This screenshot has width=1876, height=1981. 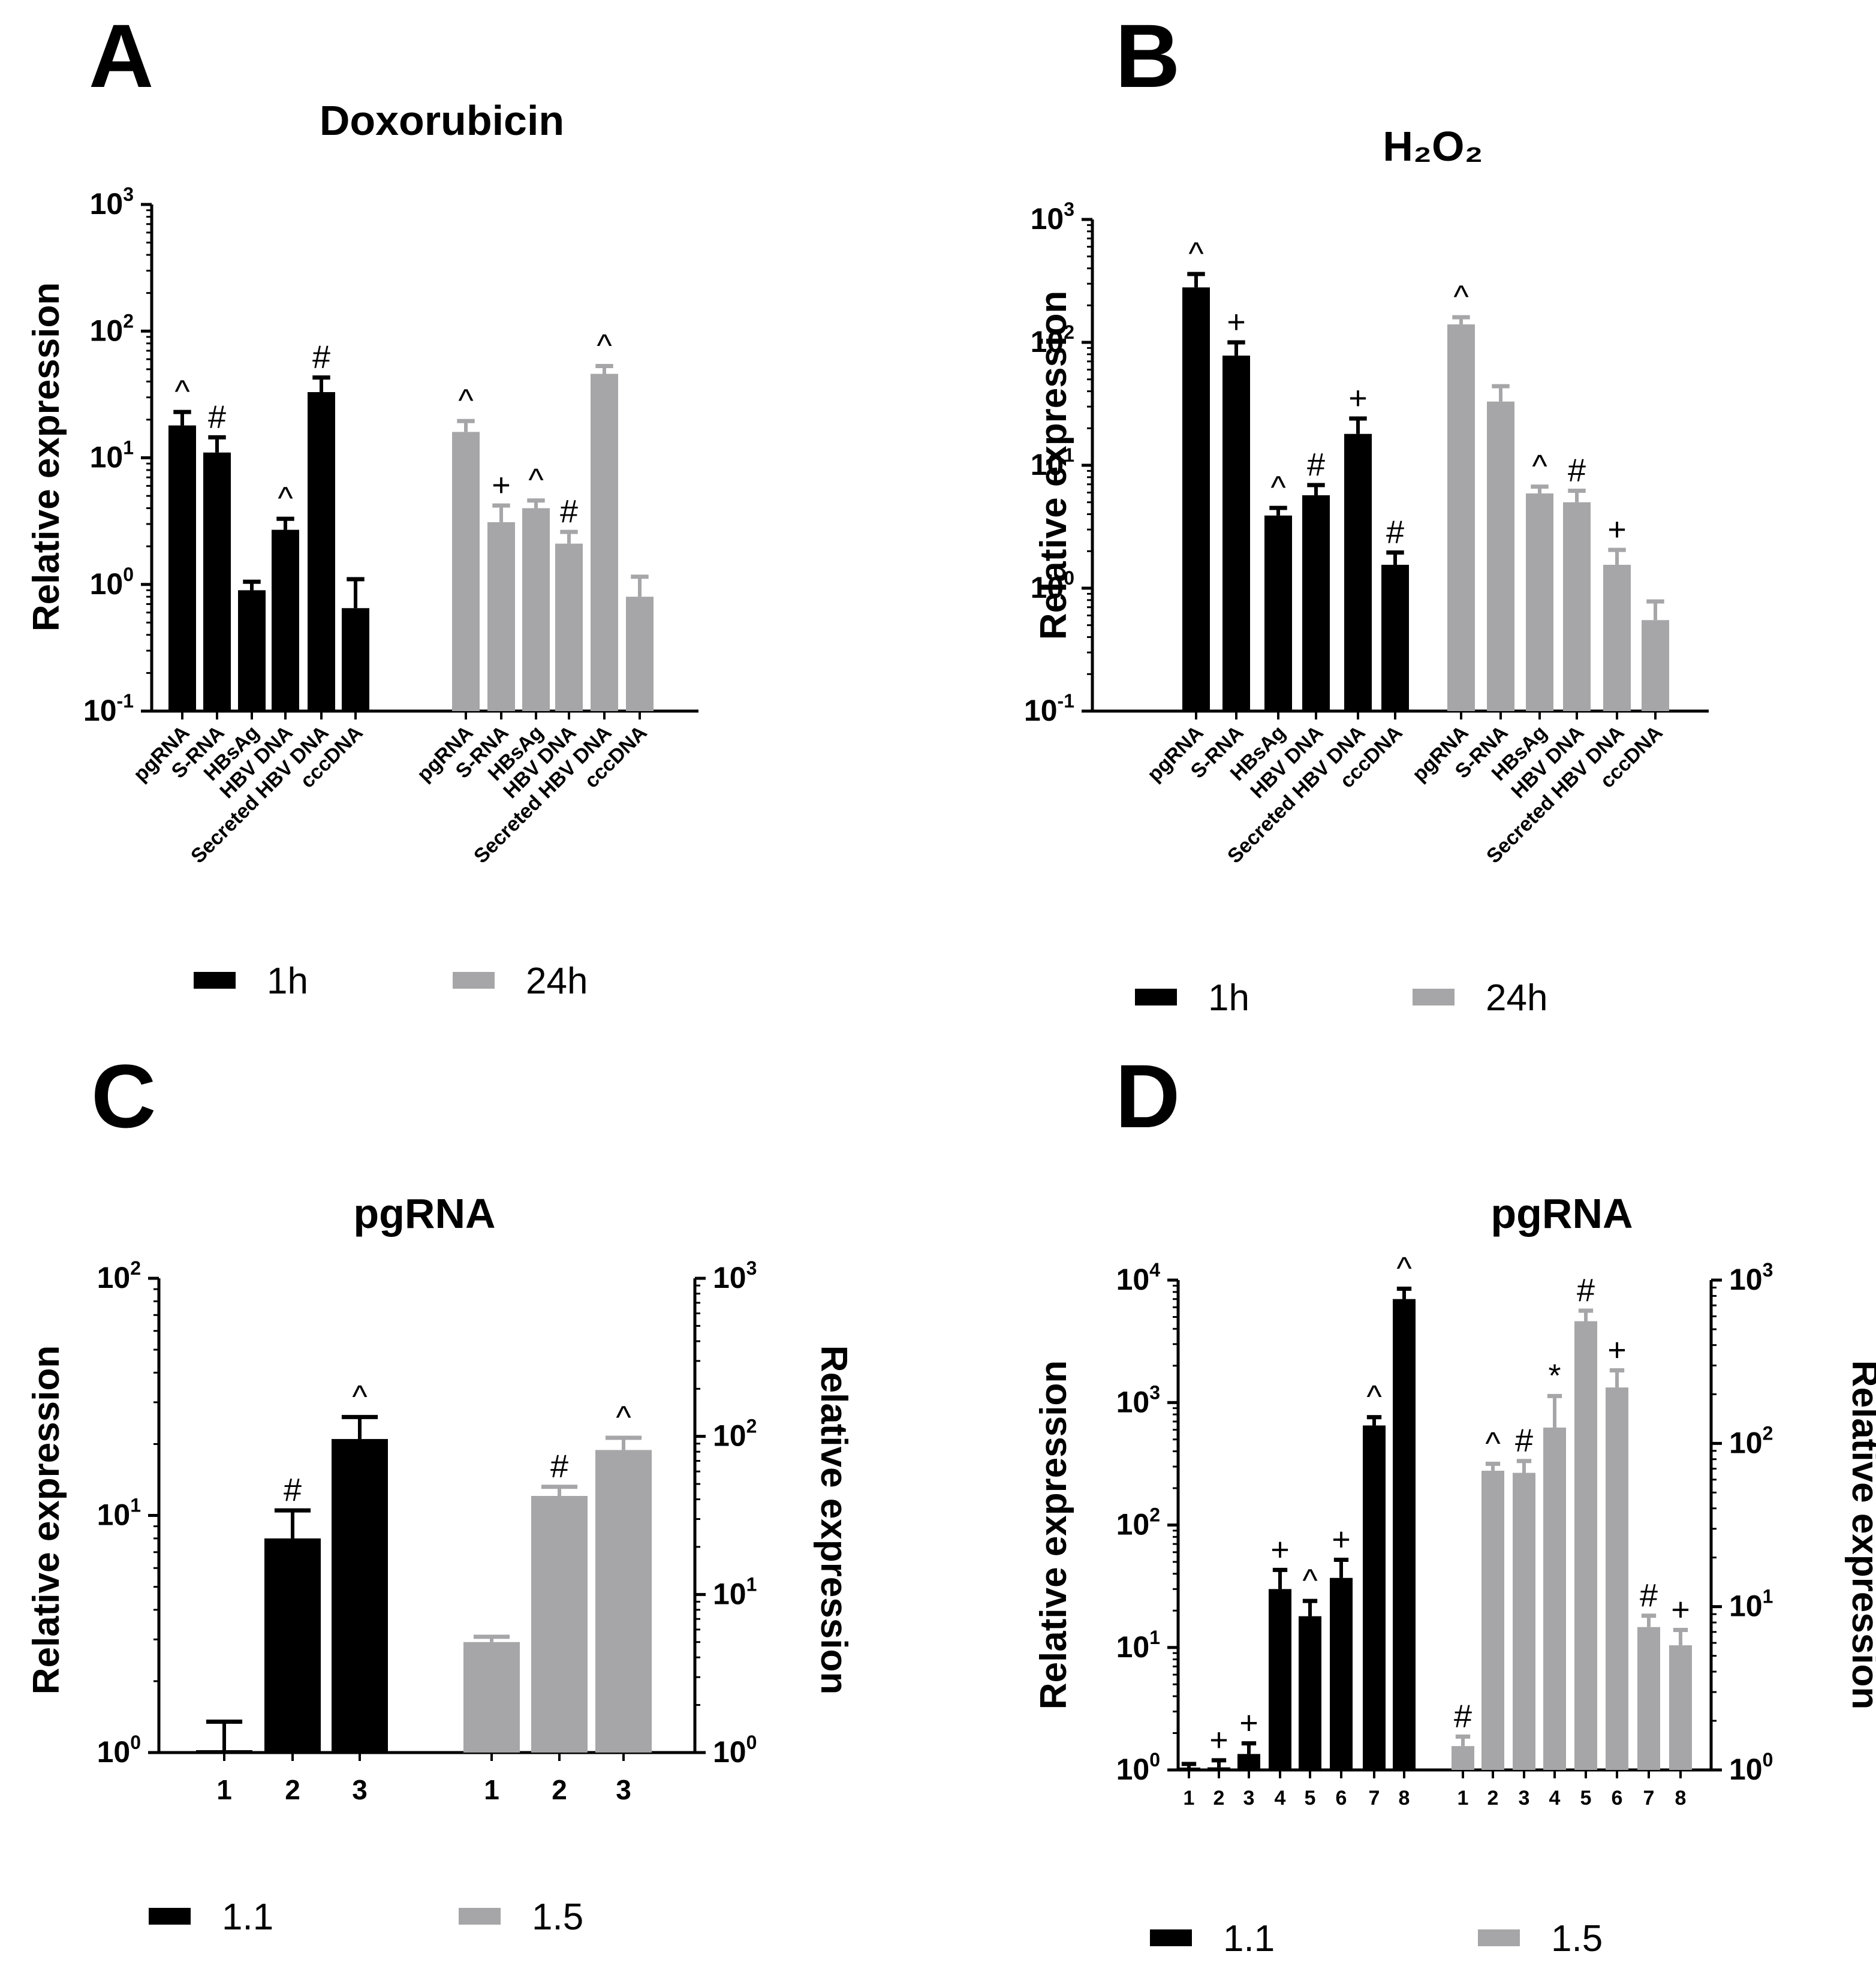 I want to click on legend-label: 1.5, so click(x=1577, y=1938).